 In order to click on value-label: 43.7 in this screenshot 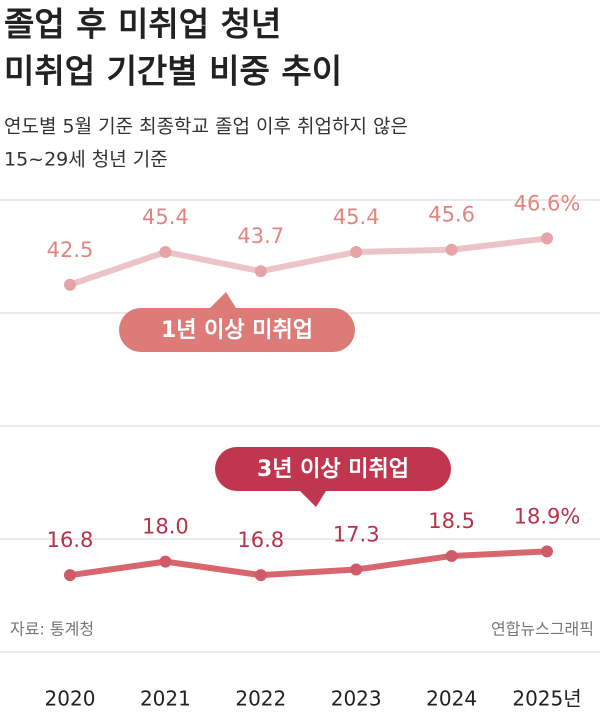, I will do `click(260, 236)`.